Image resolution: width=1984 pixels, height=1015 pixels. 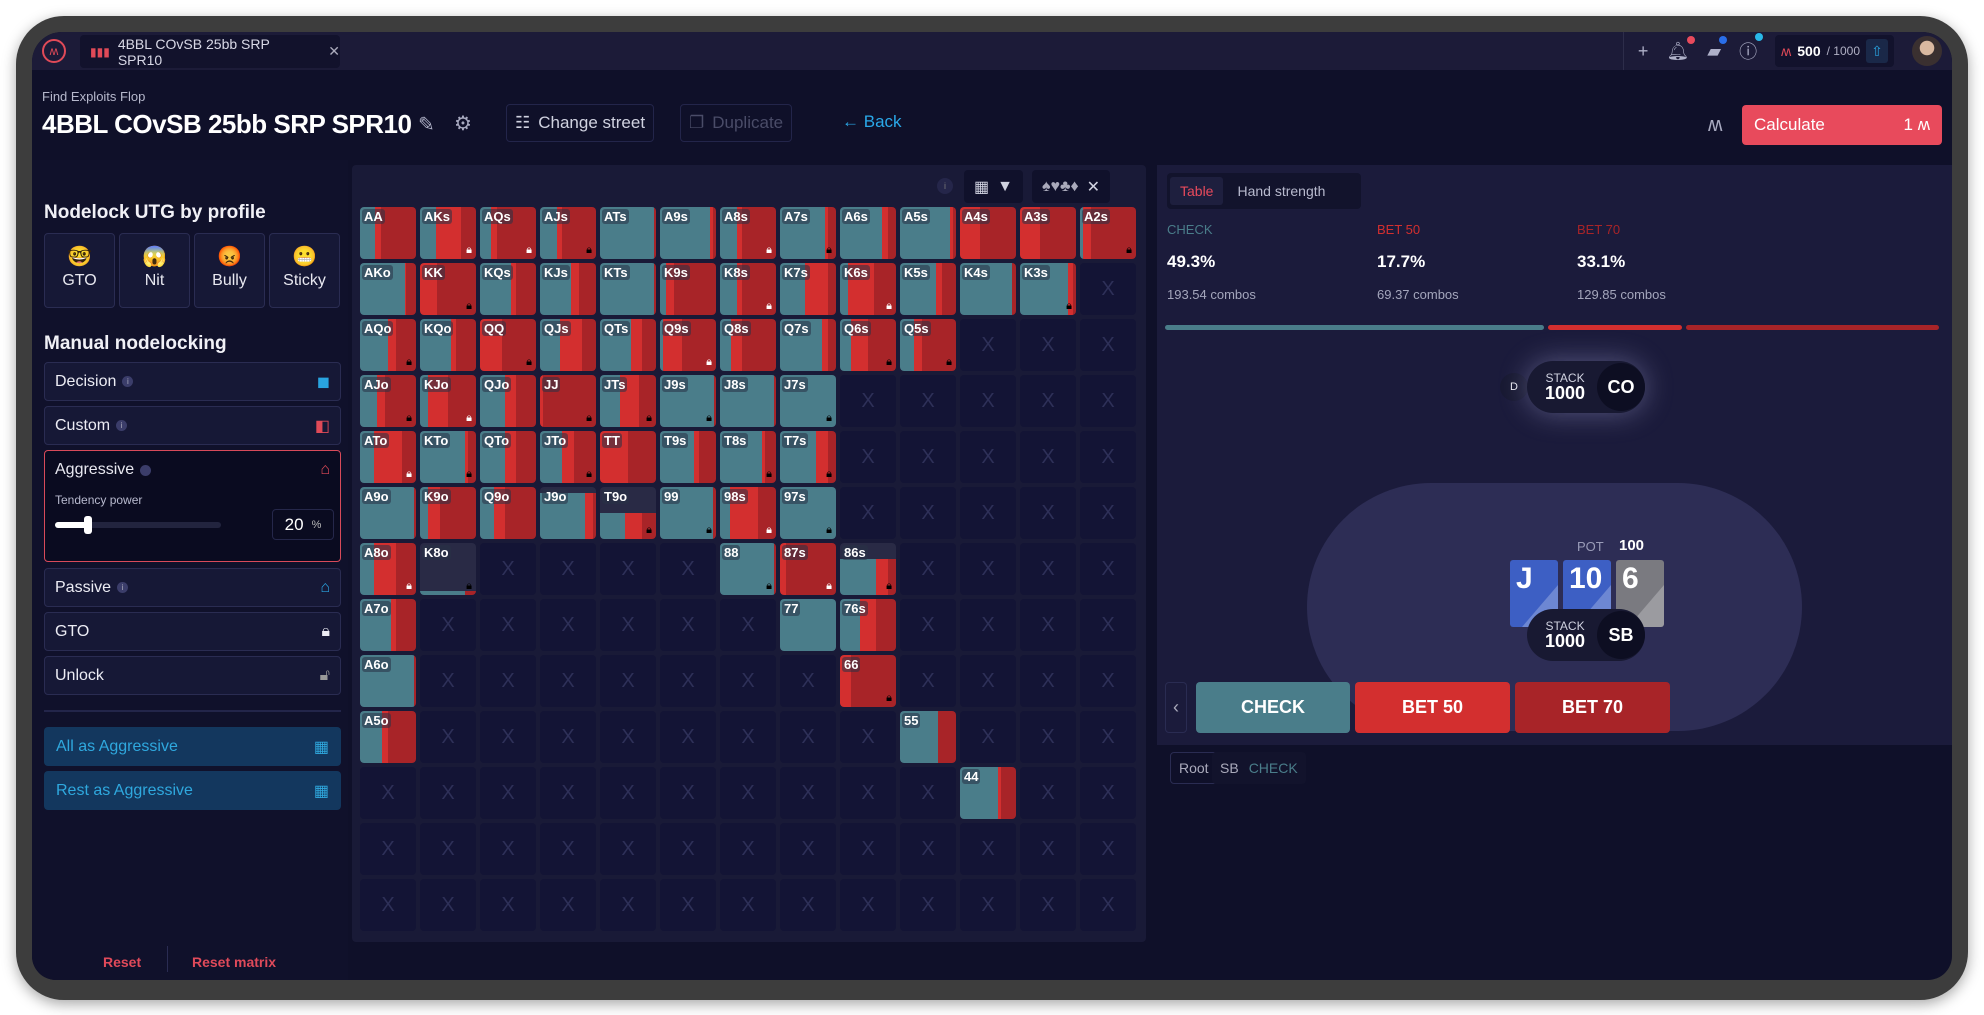 What do you see at coordinates (628, 345) in the screenshot?
I see `hand-cell-QTs: QTs` at bounding box center [628, 345].